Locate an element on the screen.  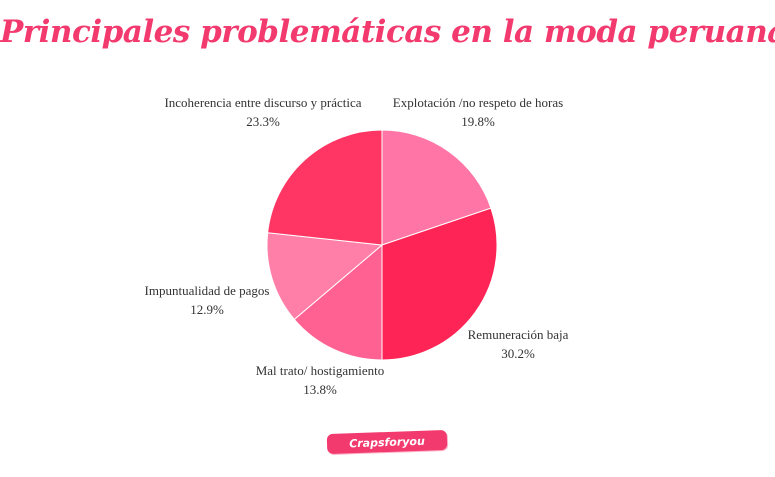
slice-label-incoherencia-entre-discurso-y-practica: Incoherencia entre discurso y práctica is located at coordinates (262, 102).